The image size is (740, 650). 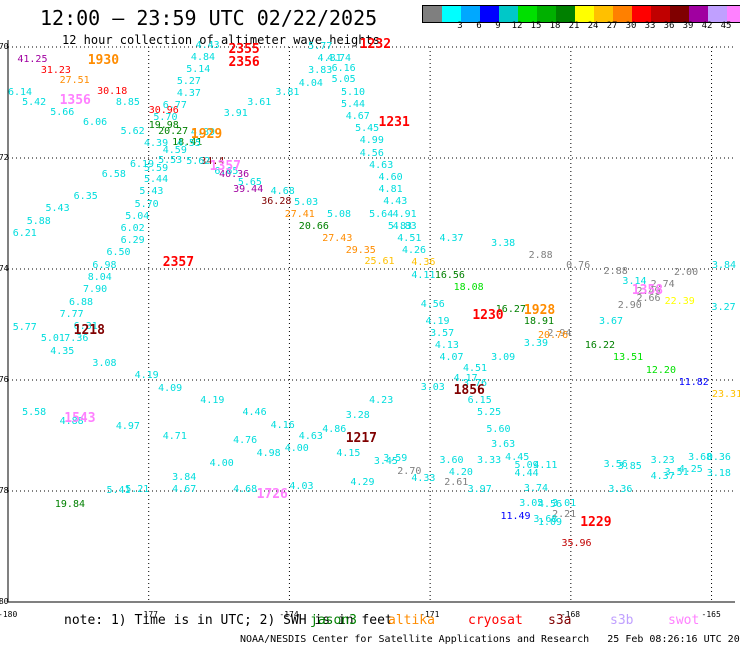 What do you see at coordinates (52, 339) in the screenshot?
I see `wave-height-value: 5.01` at bounding box center [52, 339].